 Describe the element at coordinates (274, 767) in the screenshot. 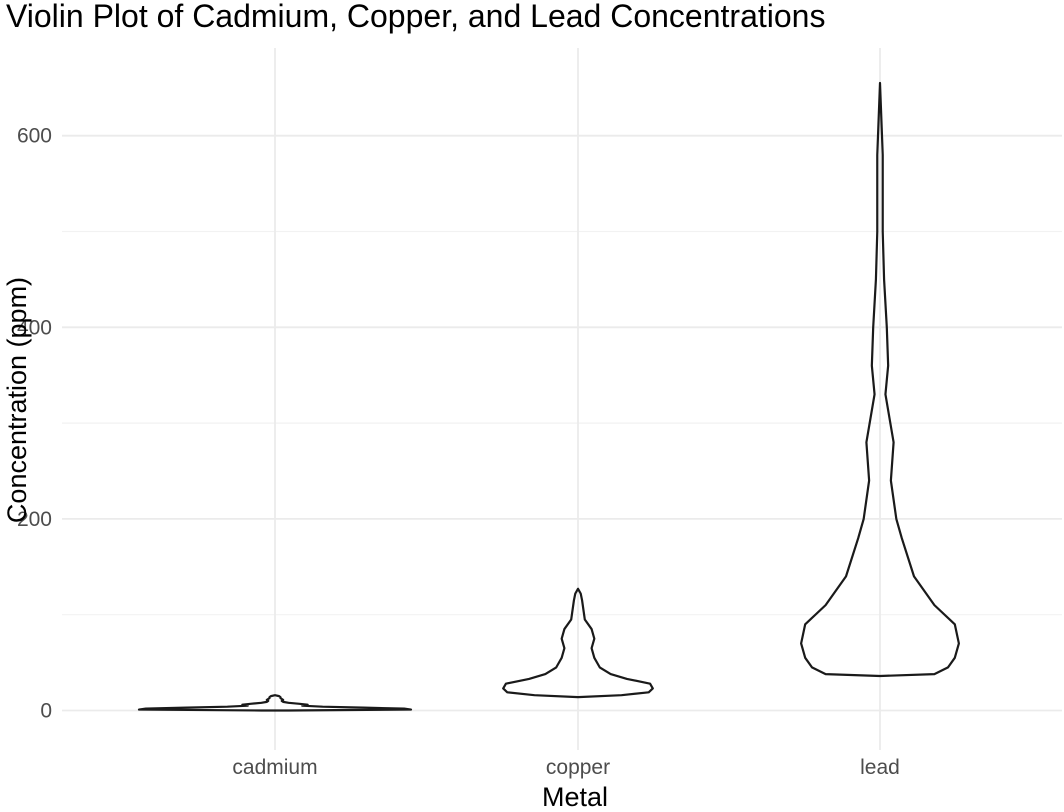

I see `x-tick-label: cadmium` at that location.